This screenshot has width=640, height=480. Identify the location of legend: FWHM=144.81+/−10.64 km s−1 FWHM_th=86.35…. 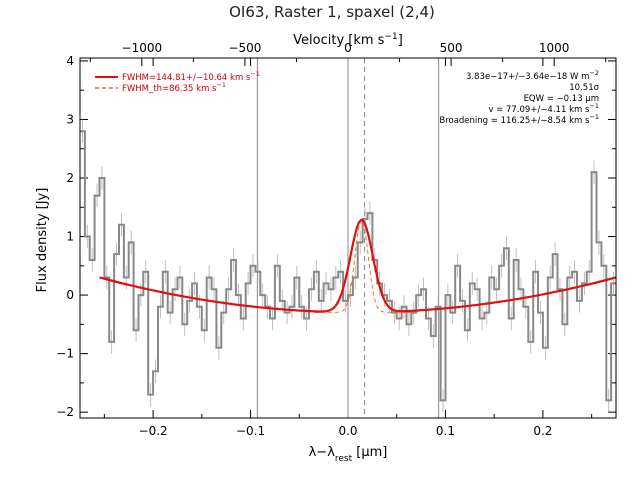
(177, 82).